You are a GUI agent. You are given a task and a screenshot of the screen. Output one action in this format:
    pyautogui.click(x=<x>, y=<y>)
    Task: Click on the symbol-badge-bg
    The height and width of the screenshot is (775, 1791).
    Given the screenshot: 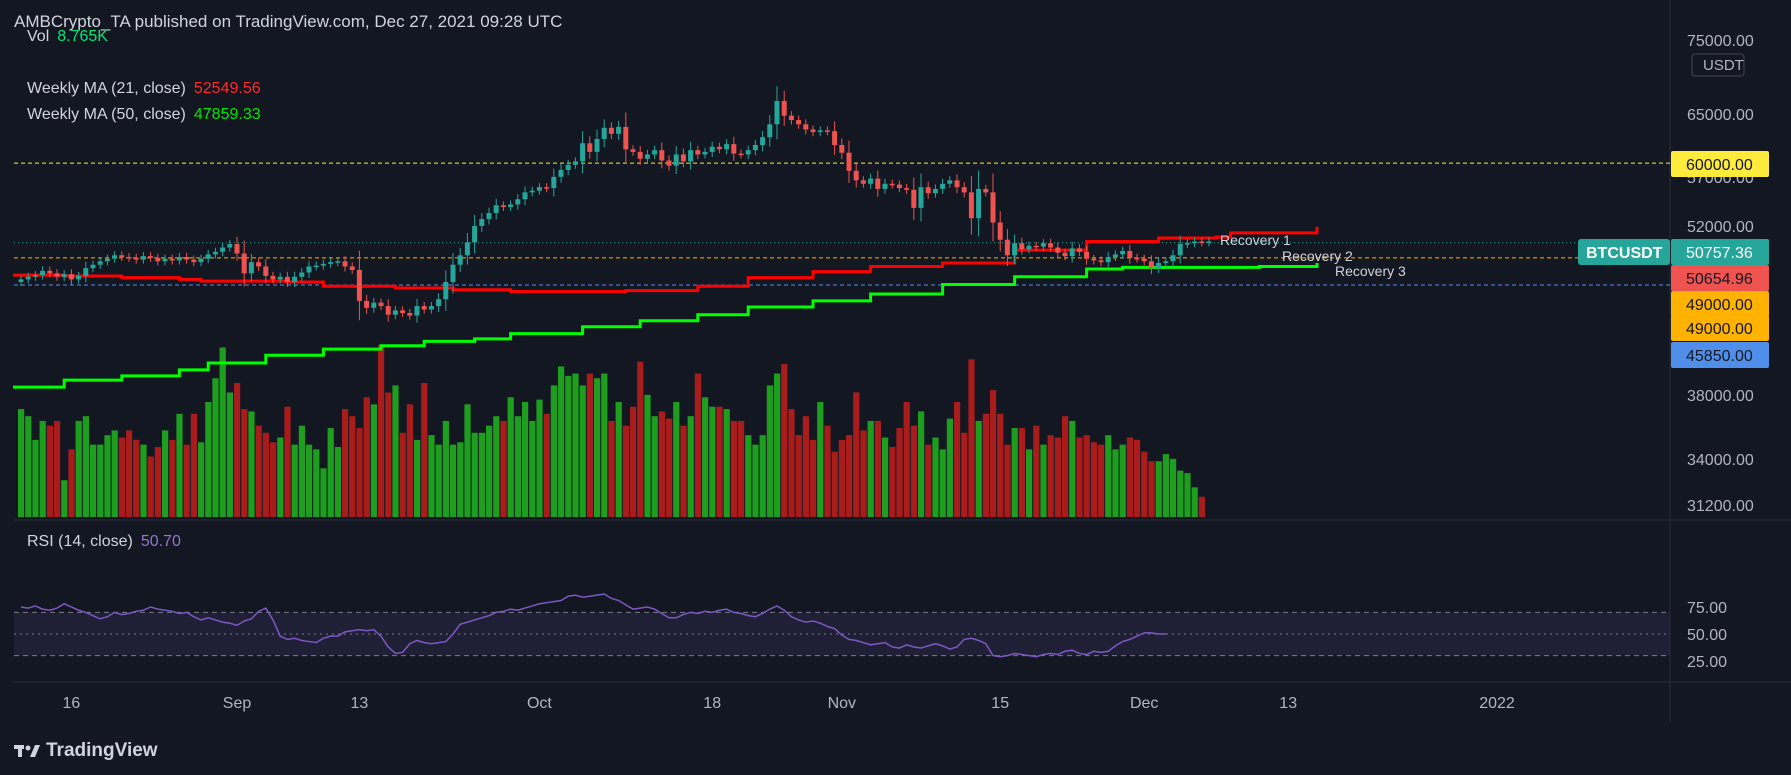 What is the action you would take?
    pyautogui.click(x=1624, y=252)
    